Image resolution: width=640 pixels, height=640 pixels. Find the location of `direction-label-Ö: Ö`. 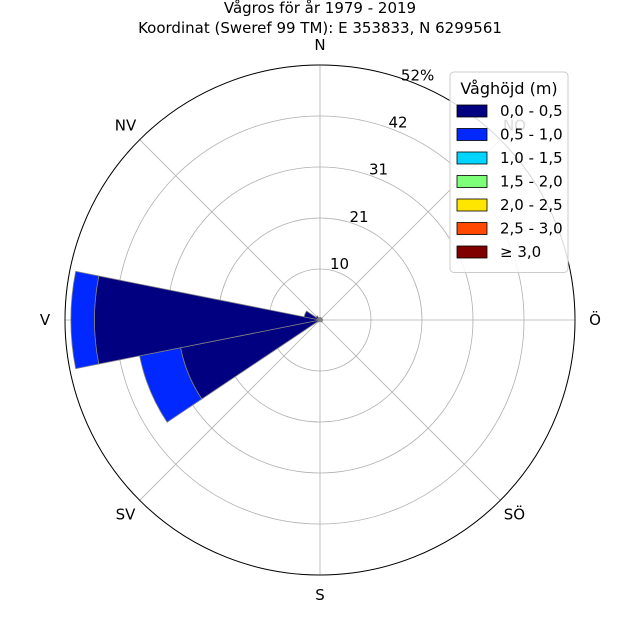

direction-label-Ö: Ö is located at coordinates (595, 319).